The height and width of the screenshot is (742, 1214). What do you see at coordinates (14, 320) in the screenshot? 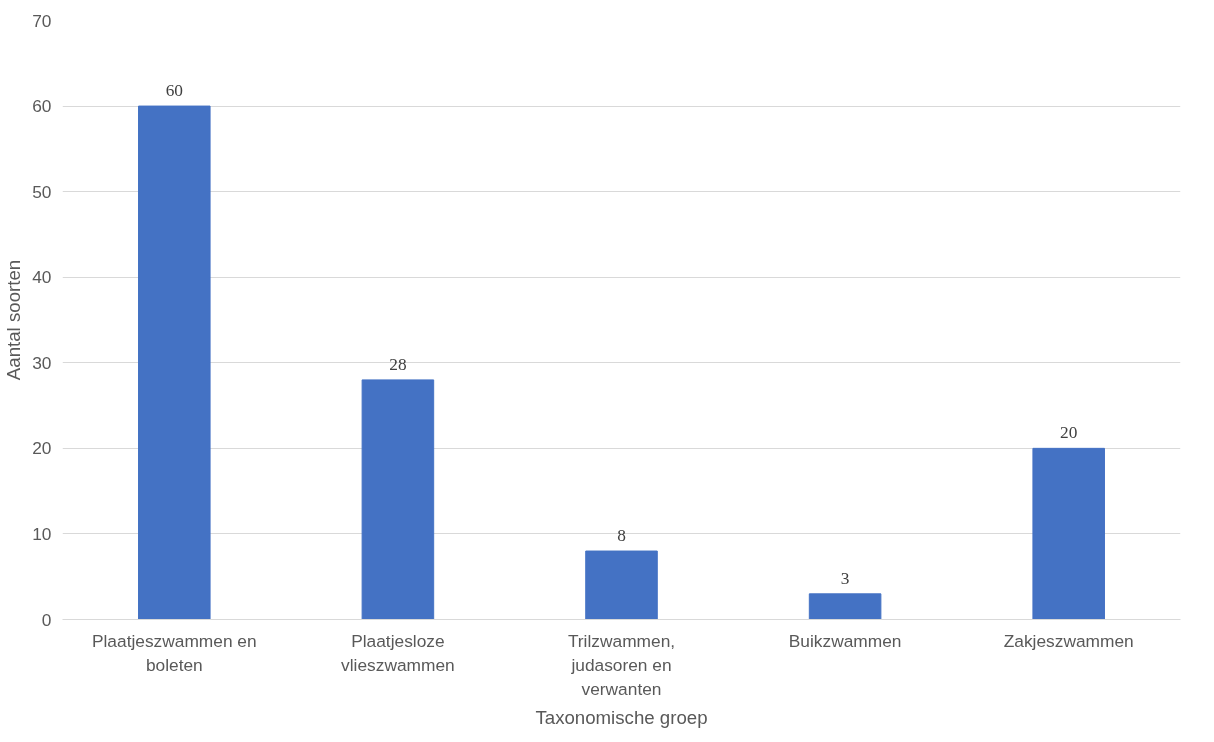
I see `y-axis-title: Aantal soorten` at bounding box center [14, 320].